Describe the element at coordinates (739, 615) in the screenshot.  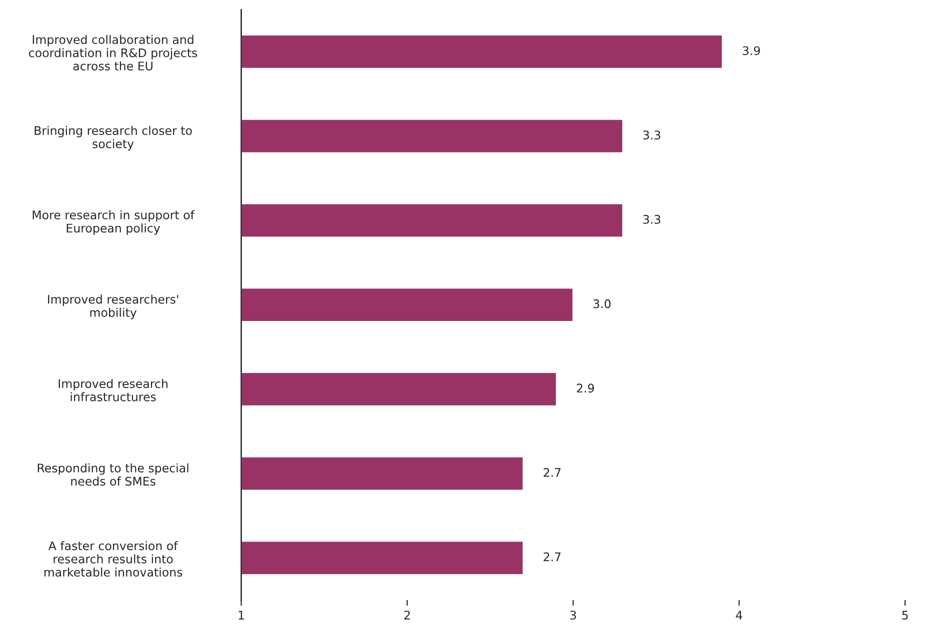
I see `x-tick-label: 4` at that location.